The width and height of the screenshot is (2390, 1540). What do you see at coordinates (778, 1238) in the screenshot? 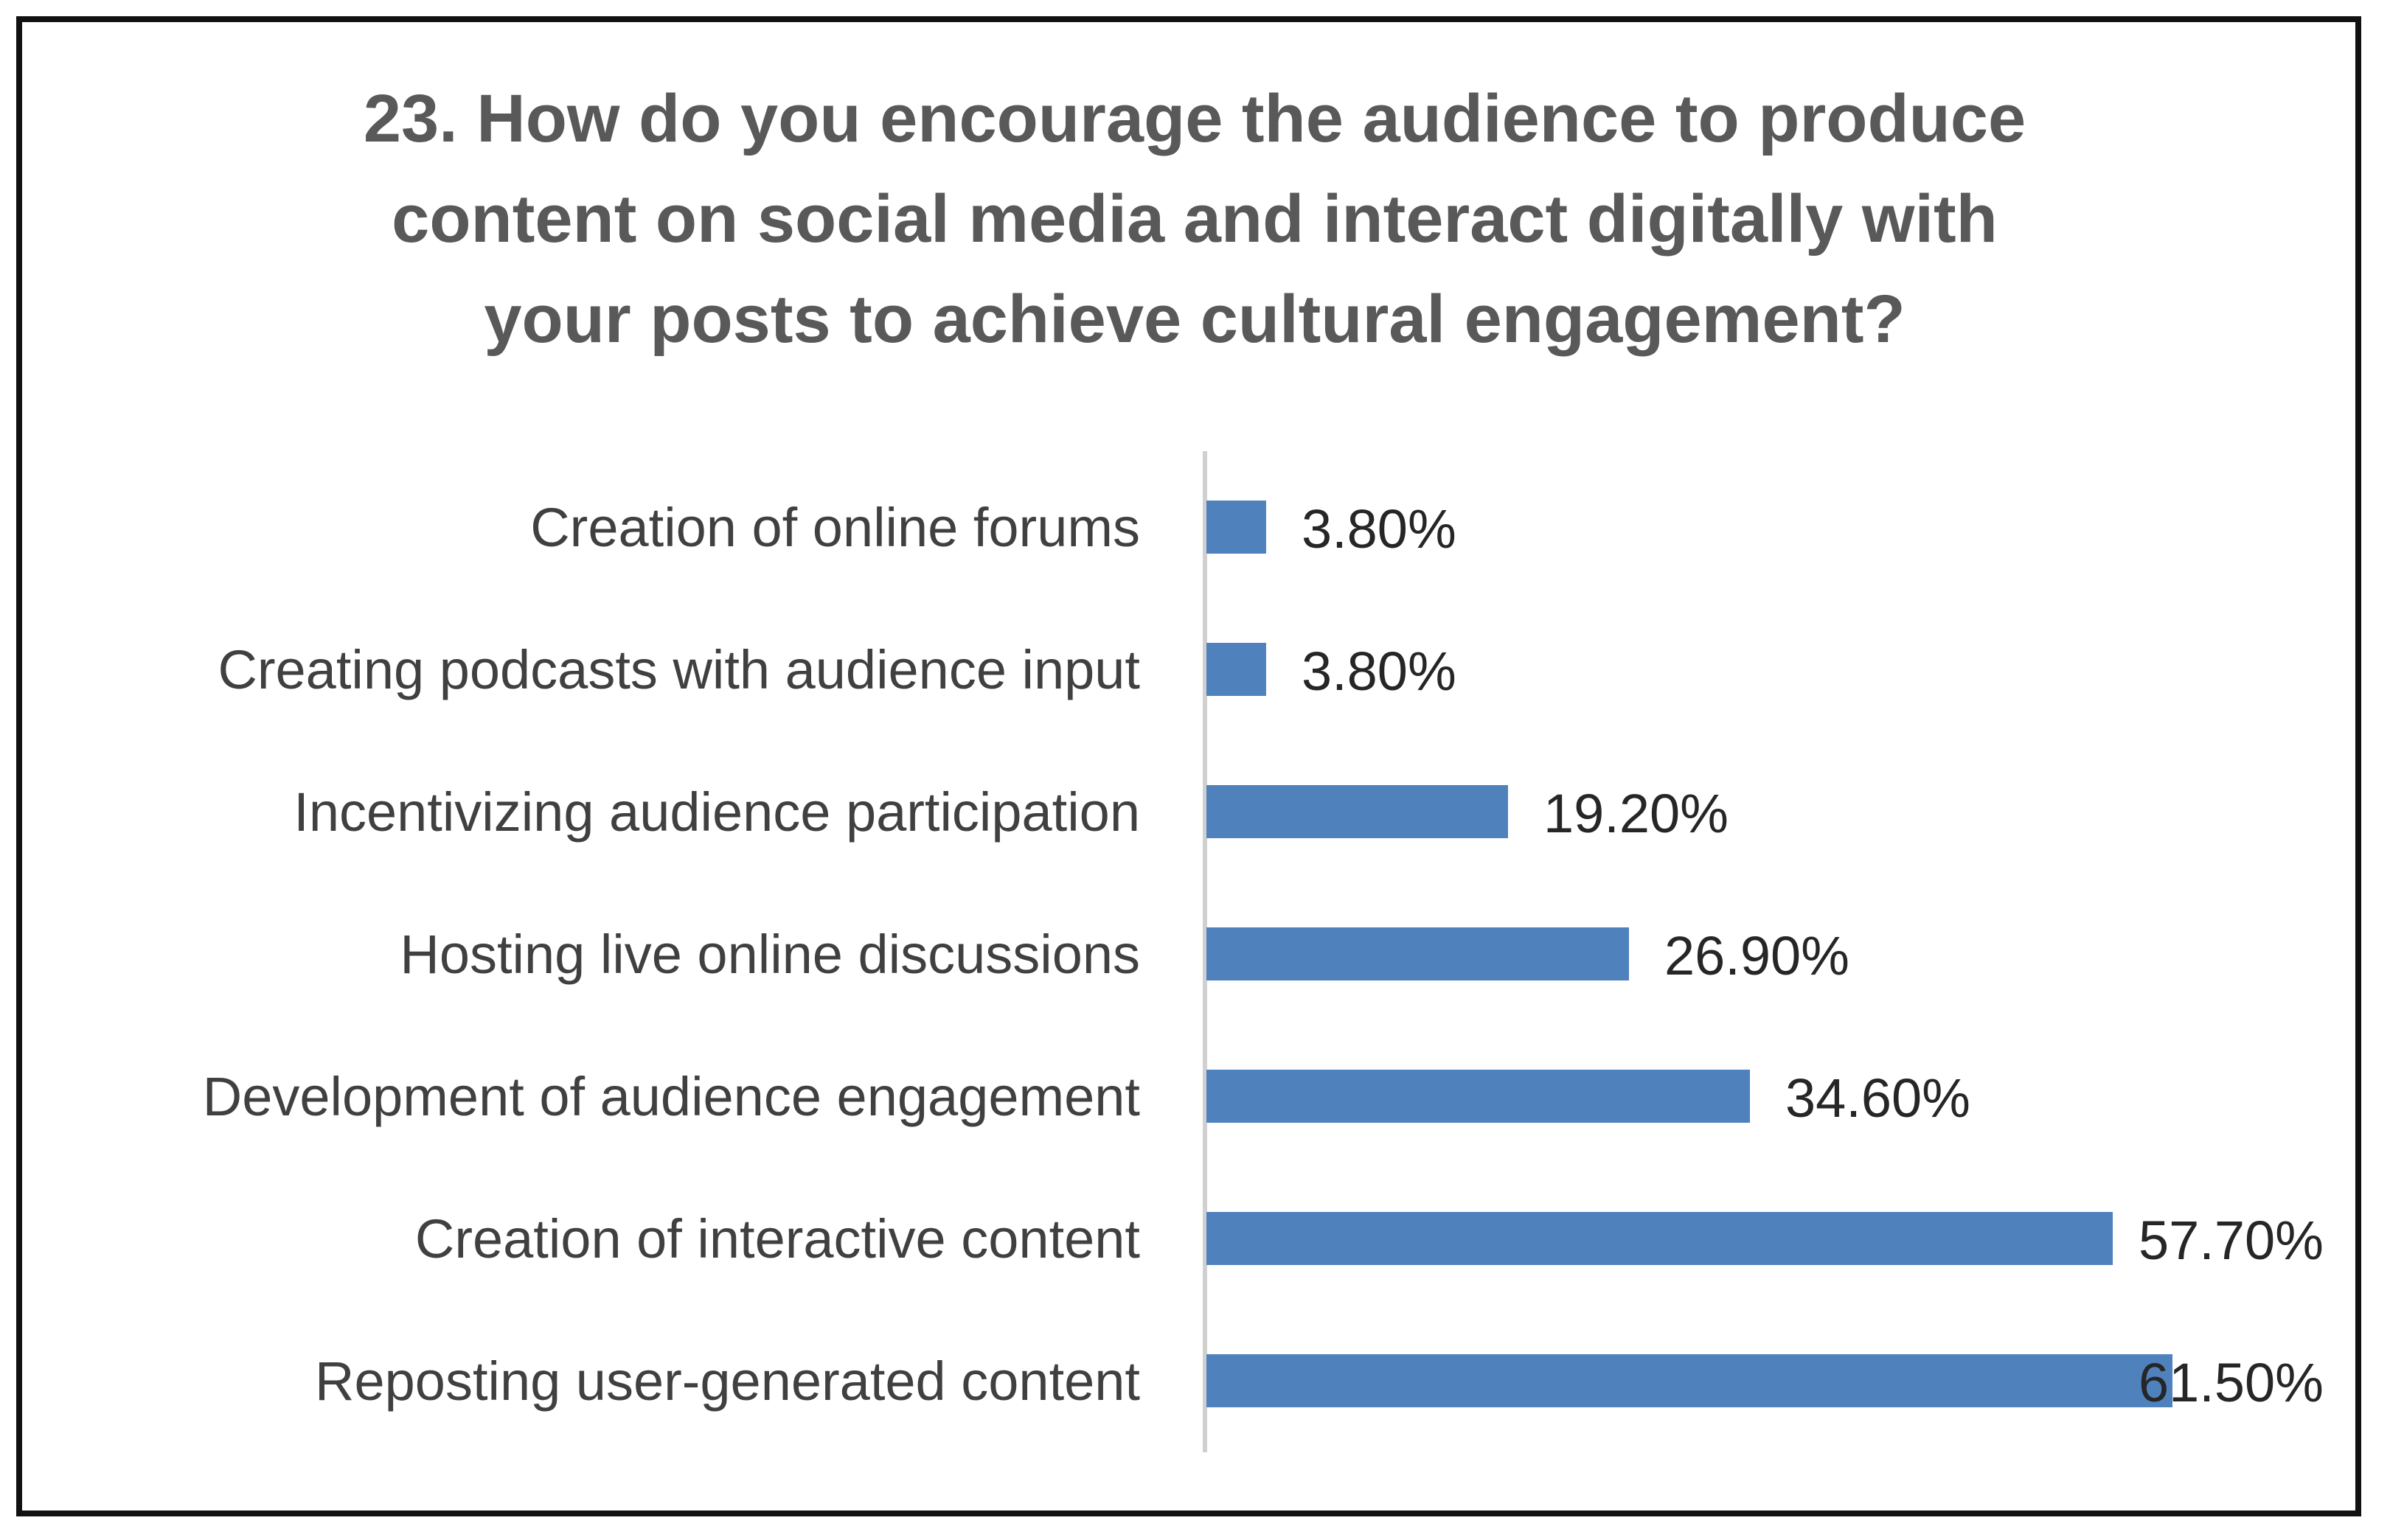
I see `category-label-5: Creation of interactive content` at bounding box center [778, 1238].